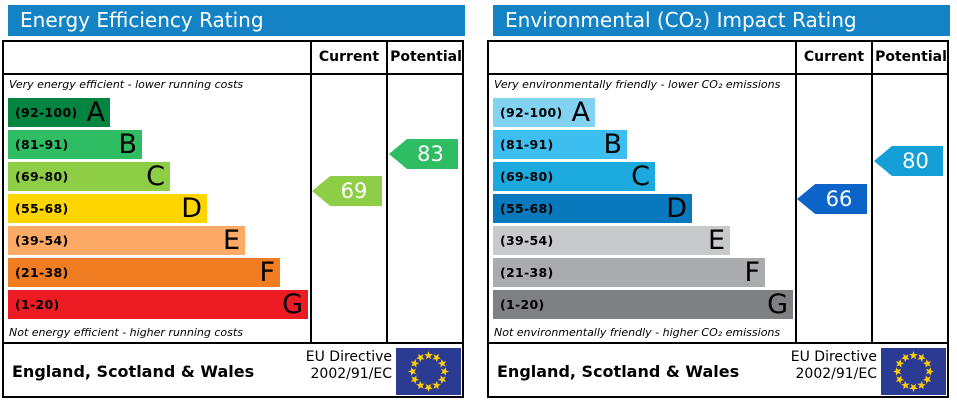 This screenshot has height=404, width=957. What do you see at coordinates (839, 199) in the screenshot?
I see `current-rating-value: 66` at bounding box center [839, 199].